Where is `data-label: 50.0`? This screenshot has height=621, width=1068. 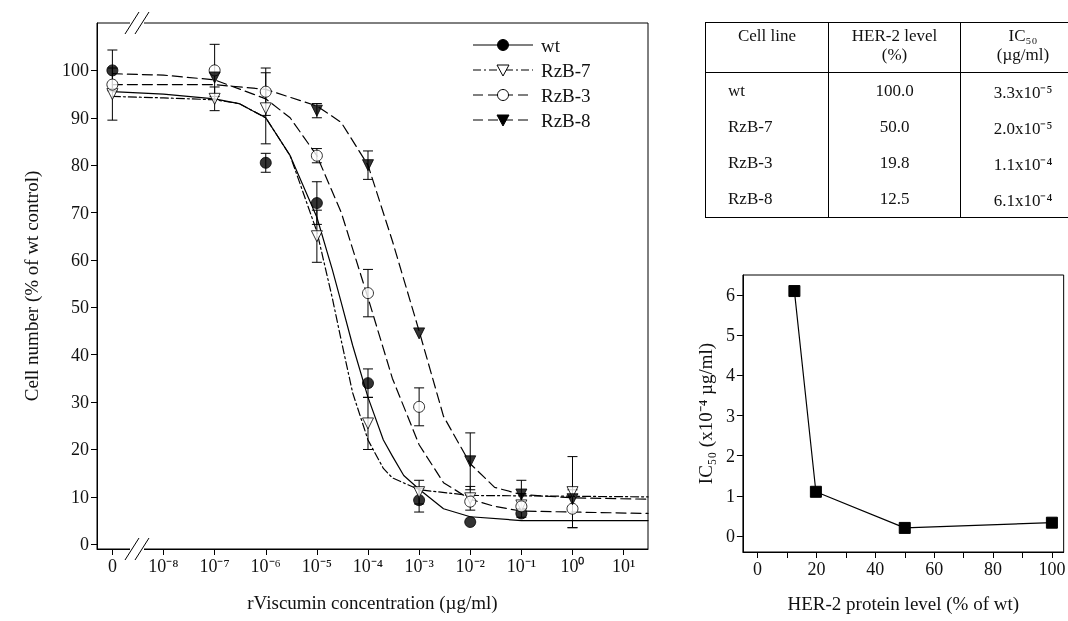 data-label: 50.0 is located at coordinates (894, 127).